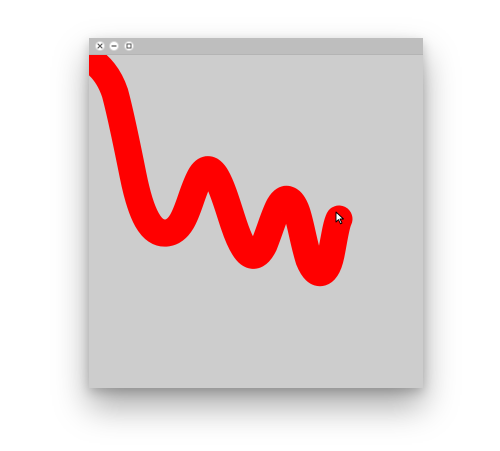 The width and height of the screenshot is (500, 451). I want to click on minimize-button, so click(114, 46).